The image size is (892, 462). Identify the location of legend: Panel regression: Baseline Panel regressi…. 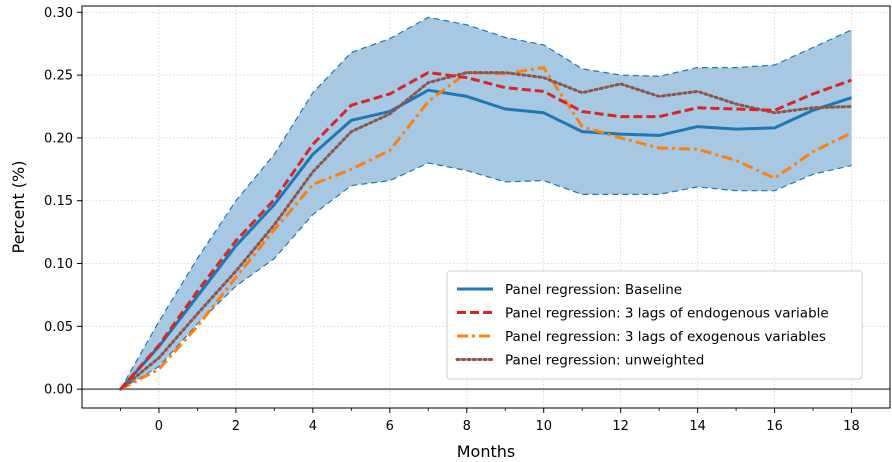
(654, 325).